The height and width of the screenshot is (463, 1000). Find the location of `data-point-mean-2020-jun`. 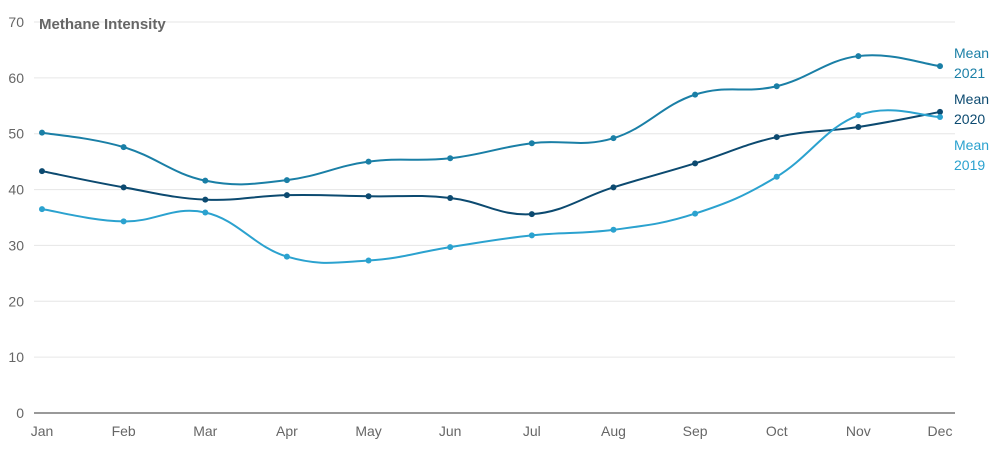

data-point-mean-2020-jun is located at coordinates (450, 197).